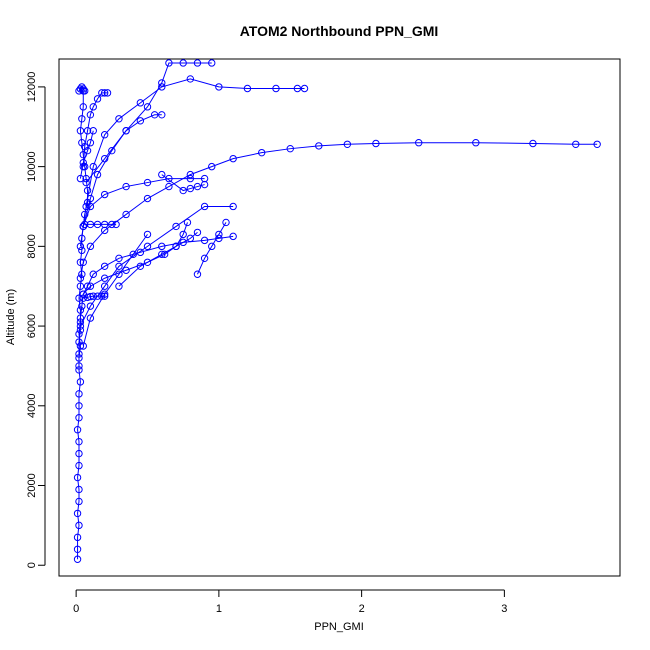  I want to click on y-tick-label: 4000, so click(32, 406).